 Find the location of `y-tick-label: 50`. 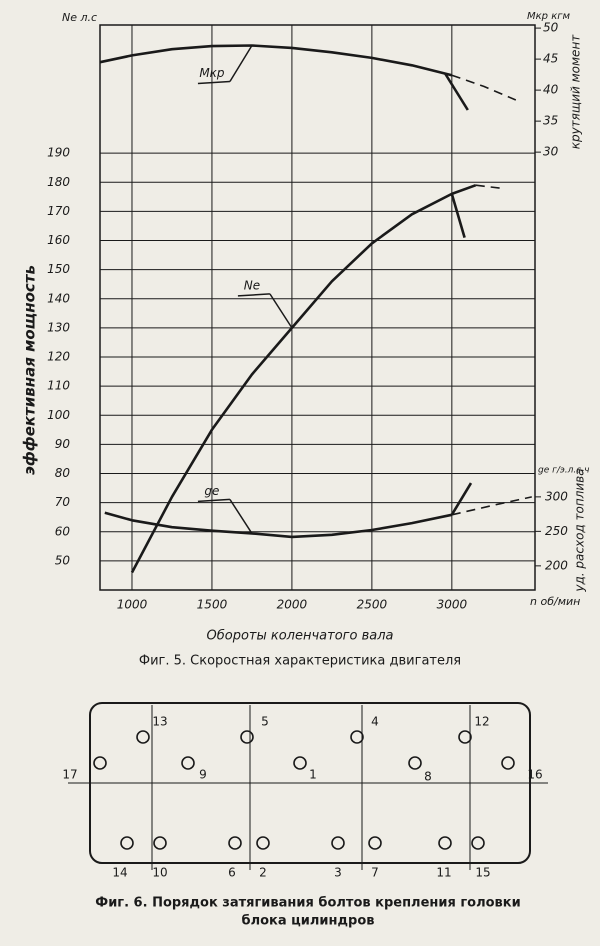

y-tick-label: 50 is located at coordinates (63, 560).